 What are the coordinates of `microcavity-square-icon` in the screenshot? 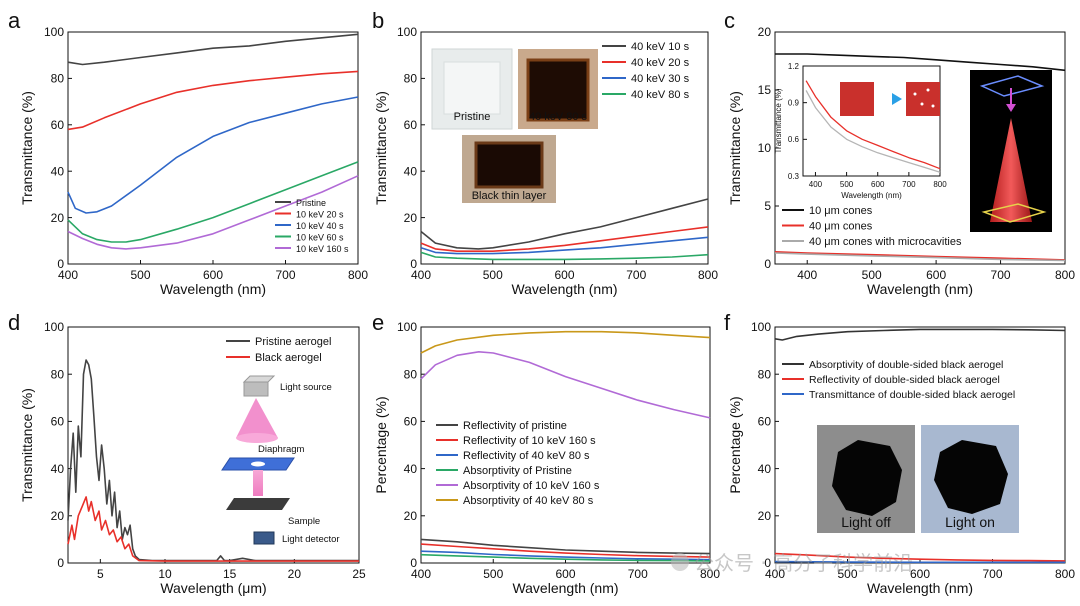 It's located at (923, 99).